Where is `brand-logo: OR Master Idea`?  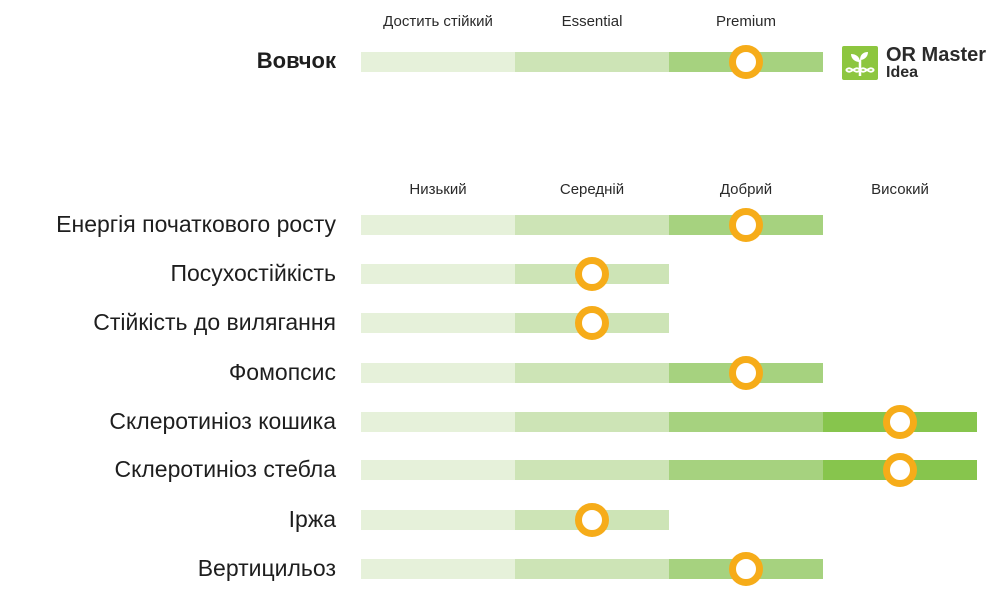
brand-logo: OR Master Idea is located at coordinates (921, 64).